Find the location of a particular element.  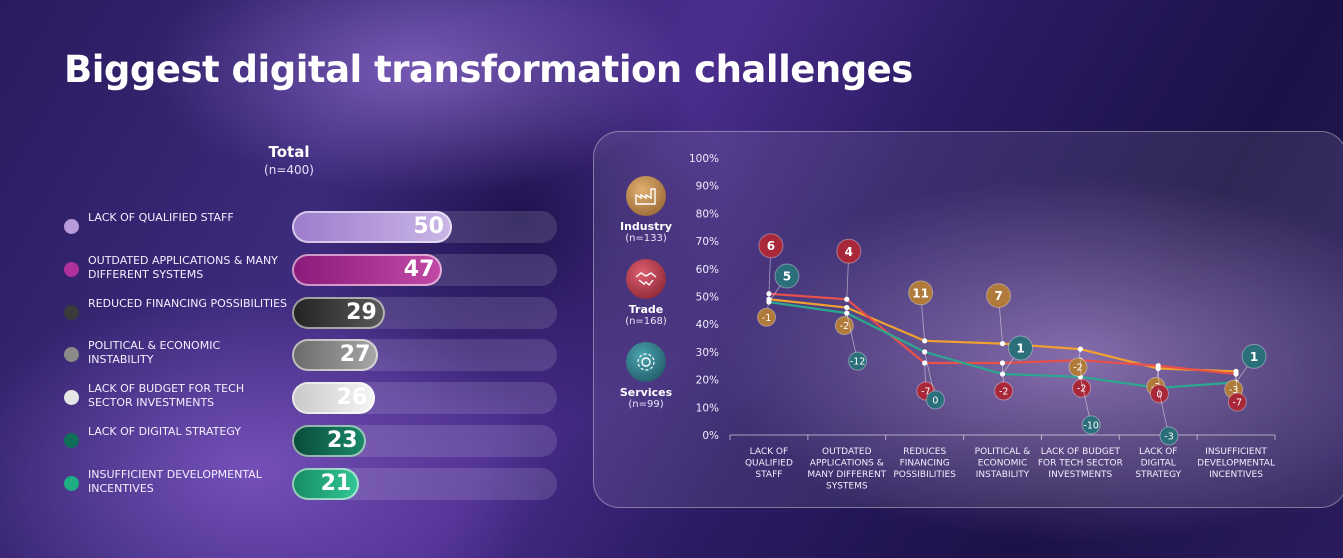

x-tick-label: QUALIFIED is located at coordinates (769, 464).